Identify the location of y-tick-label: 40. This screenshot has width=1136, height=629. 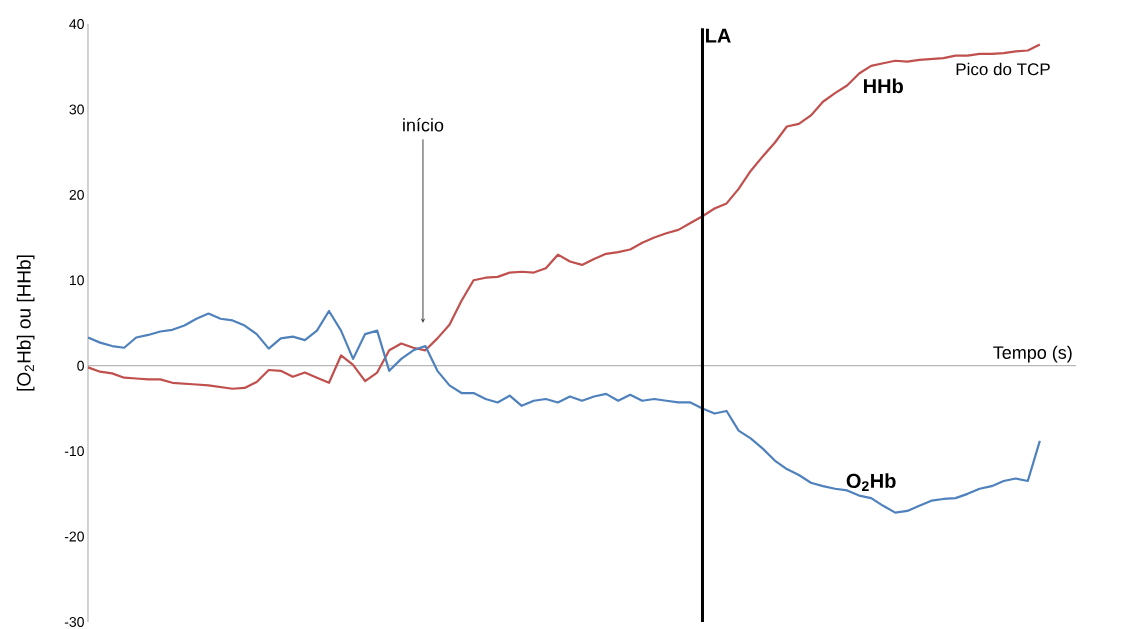
(76, 24).